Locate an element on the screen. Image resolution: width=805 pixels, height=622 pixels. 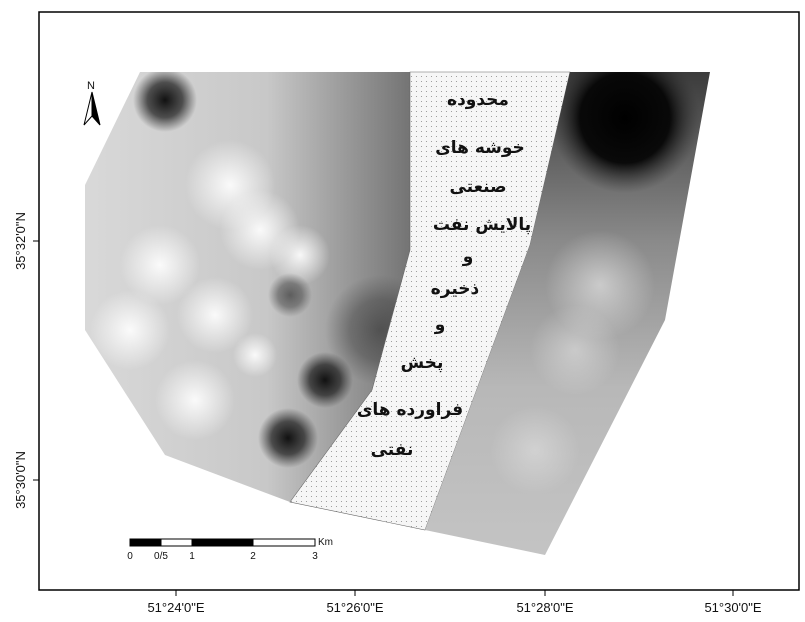
x-axis: 51°24'0"E 51°26'0"E 51°28'0"E 51°30'0"E is located at coordinates (454, 602).